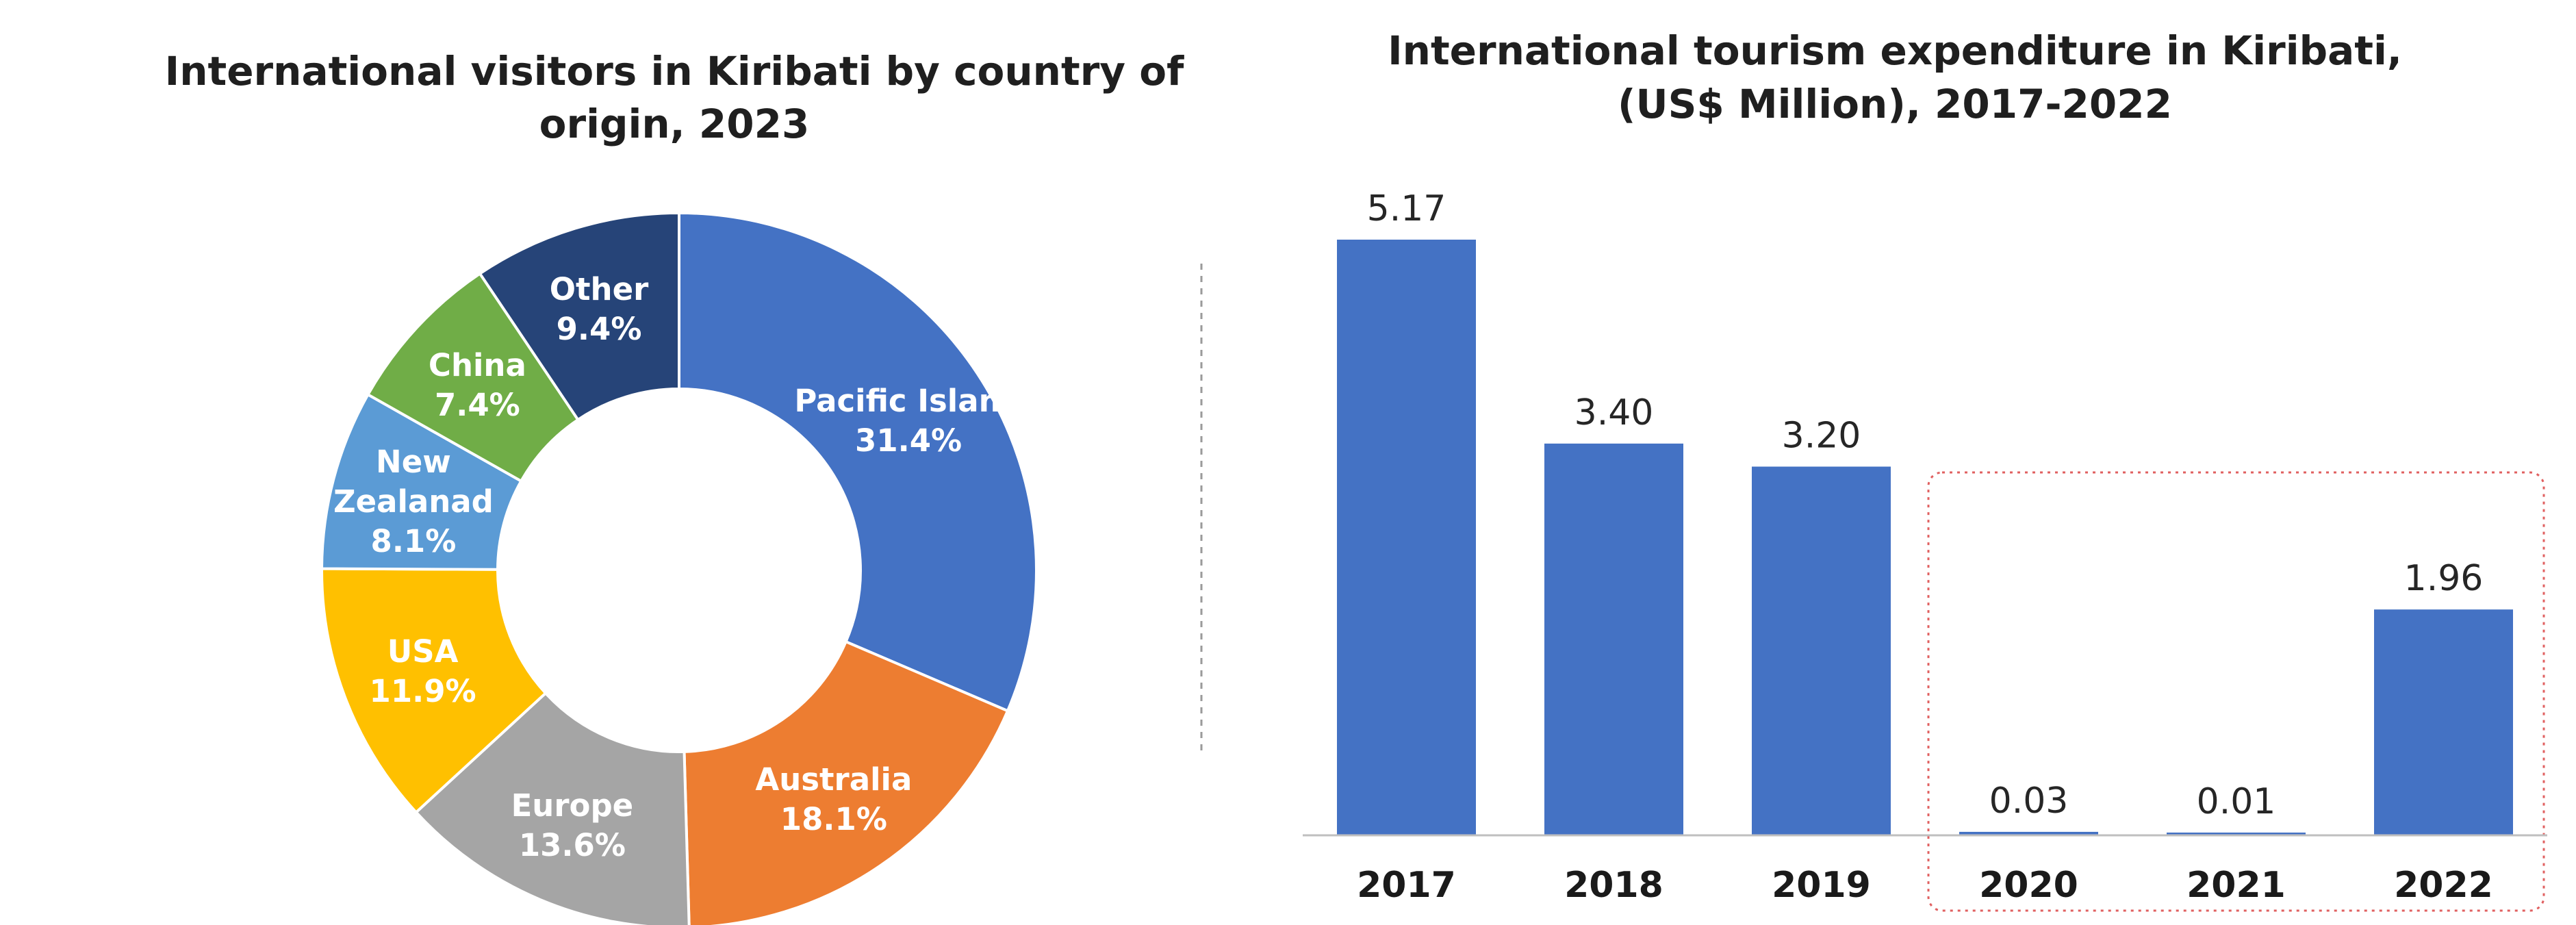 Image resolution: width=2576 pixels, height=925 pixels. Describe the element at coordinates (423, 651) in the screenshot. I see `donut-label-3-0: USA` at that location.